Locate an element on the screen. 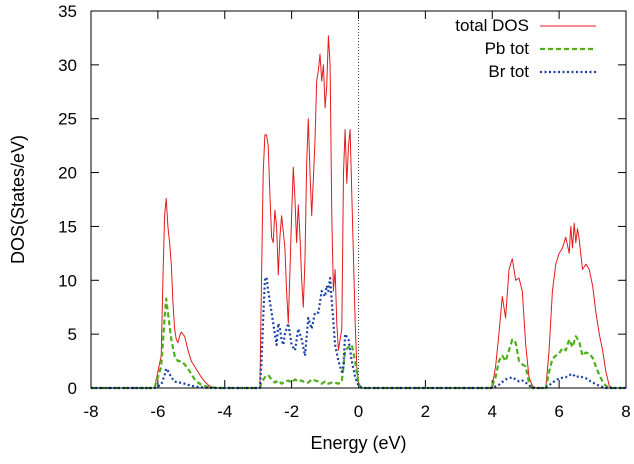 Image resolution: width=634 pixels, height=464 pixels. x-tick-label: -4 is located at coordinates (224, 411).